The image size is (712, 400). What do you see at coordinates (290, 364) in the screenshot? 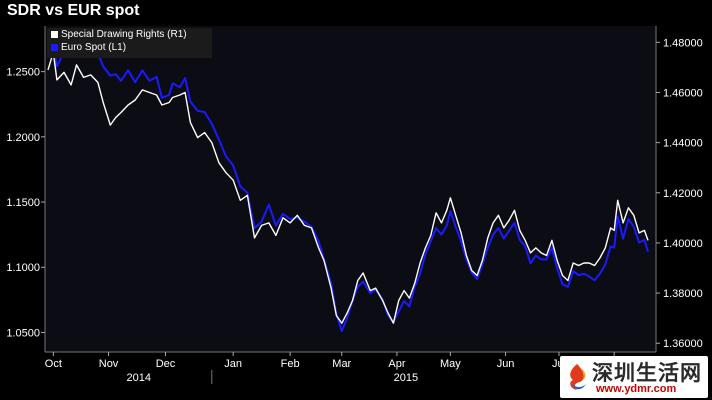
I see `x-tick-label: Feb` at bounding box center [290, 364].